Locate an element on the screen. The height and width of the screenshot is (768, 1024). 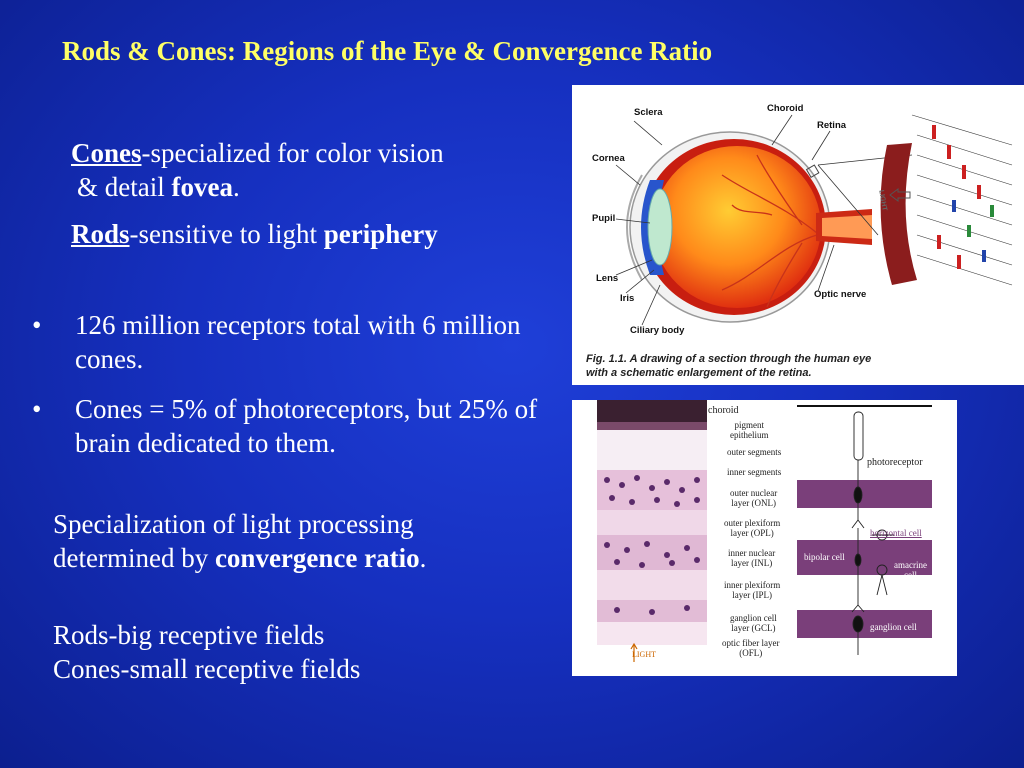
pupil-label: Pupil is located at coordinates (604, 218).